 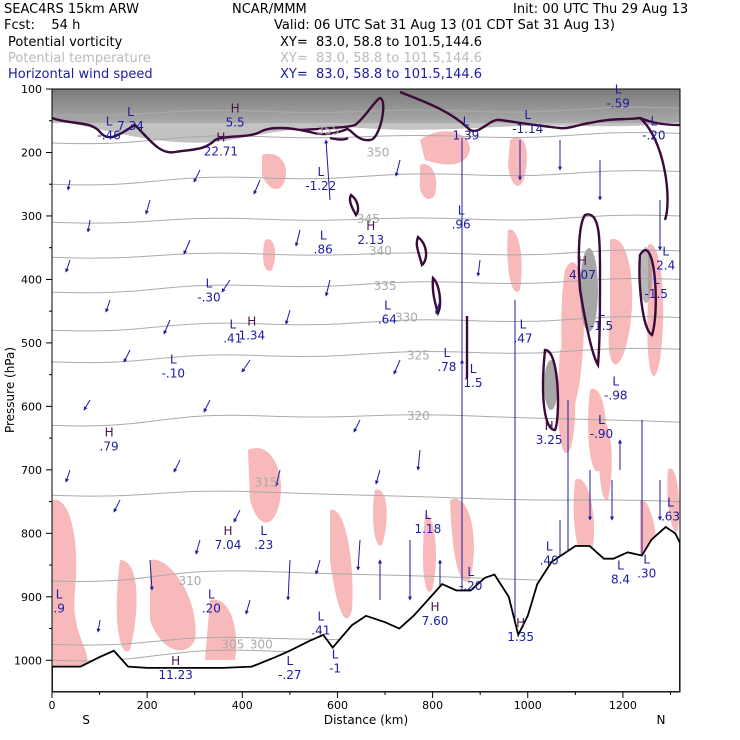 I want to click on x-tick-label: 1000, so click(x=528, y=705).